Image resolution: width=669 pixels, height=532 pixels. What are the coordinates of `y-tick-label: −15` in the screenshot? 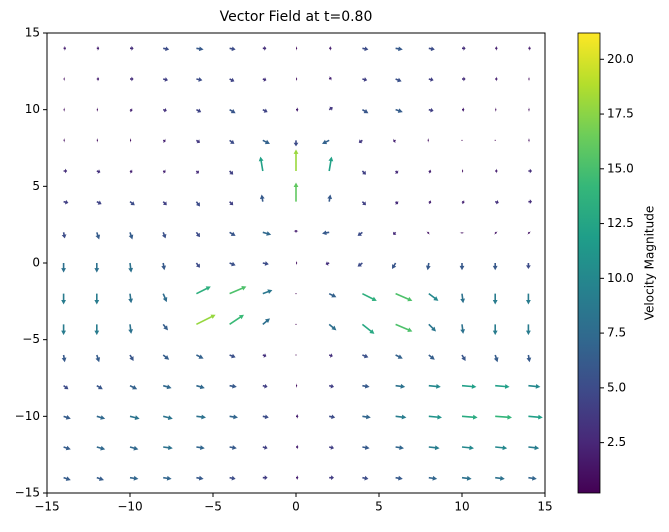 It's located at (27, 493).